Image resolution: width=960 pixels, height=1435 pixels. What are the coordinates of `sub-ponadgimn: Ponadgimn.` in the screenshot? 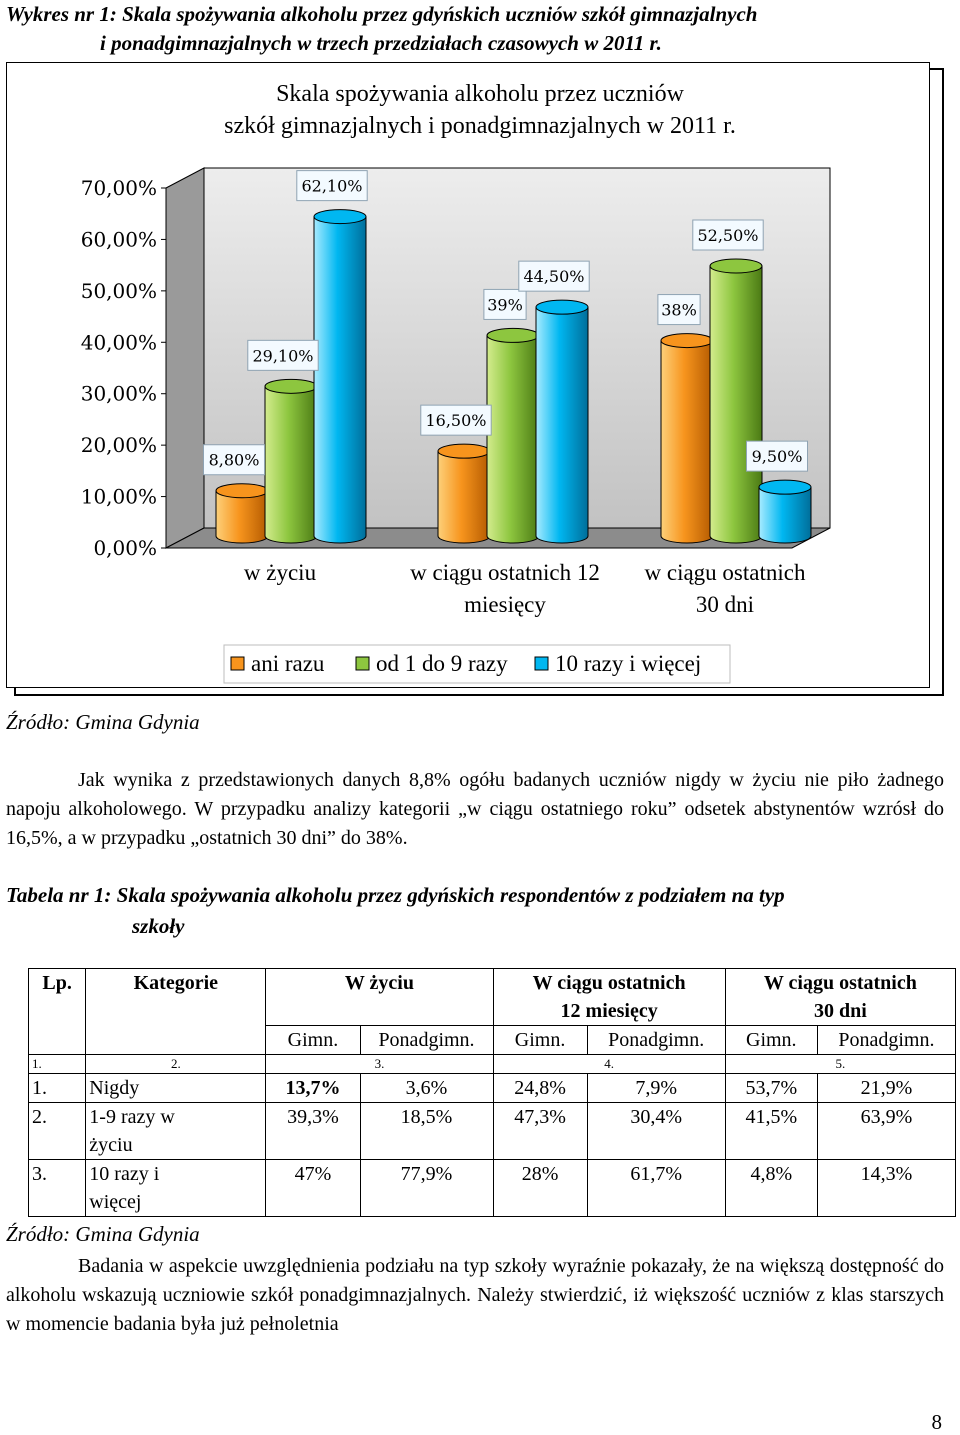 It's located at (426, 1040).